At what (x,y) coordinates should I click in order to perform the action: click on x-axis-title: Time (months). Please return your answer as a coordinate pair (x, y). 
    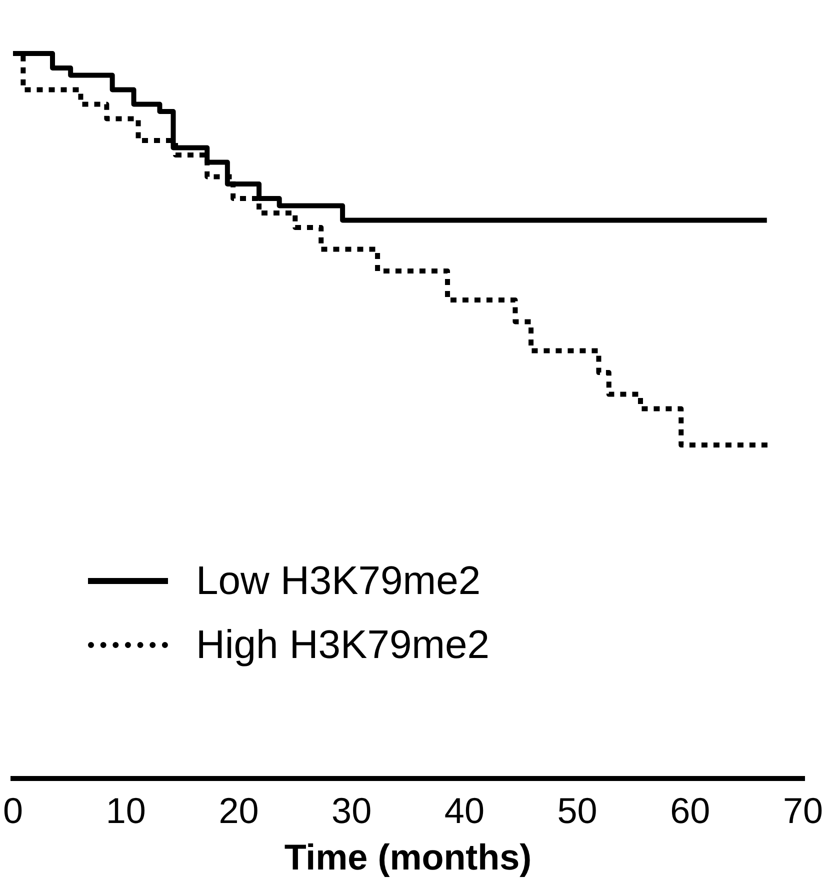
    Looking at the image, I should click on (408, 857).